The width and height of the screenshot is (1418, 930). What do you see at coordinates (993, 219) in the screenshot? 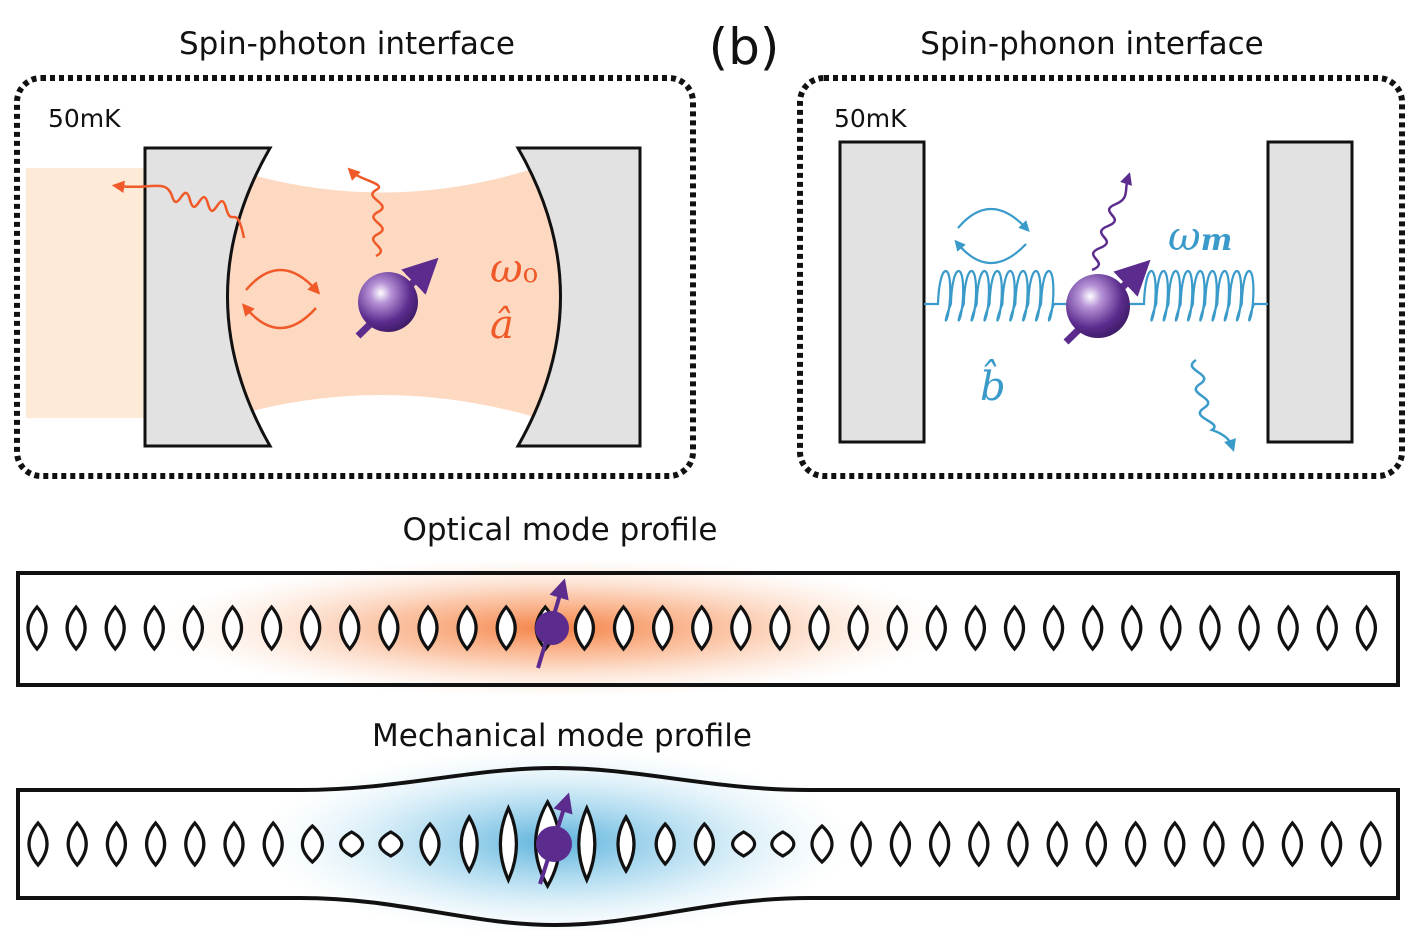
I see `phonon-circulation-arrow-top` at bounding box center [993, 219].